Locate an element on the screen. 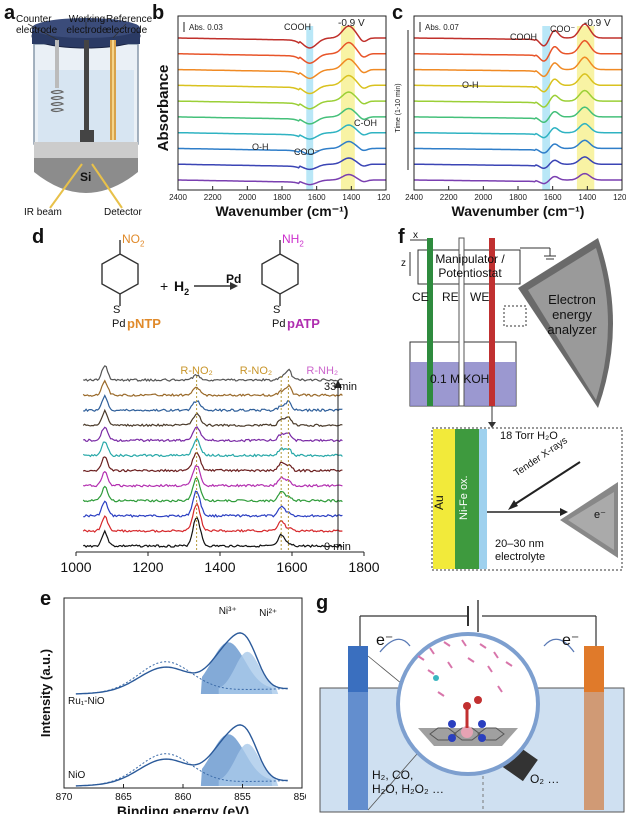  reaction-scheme is located at coordinates (200, 273).